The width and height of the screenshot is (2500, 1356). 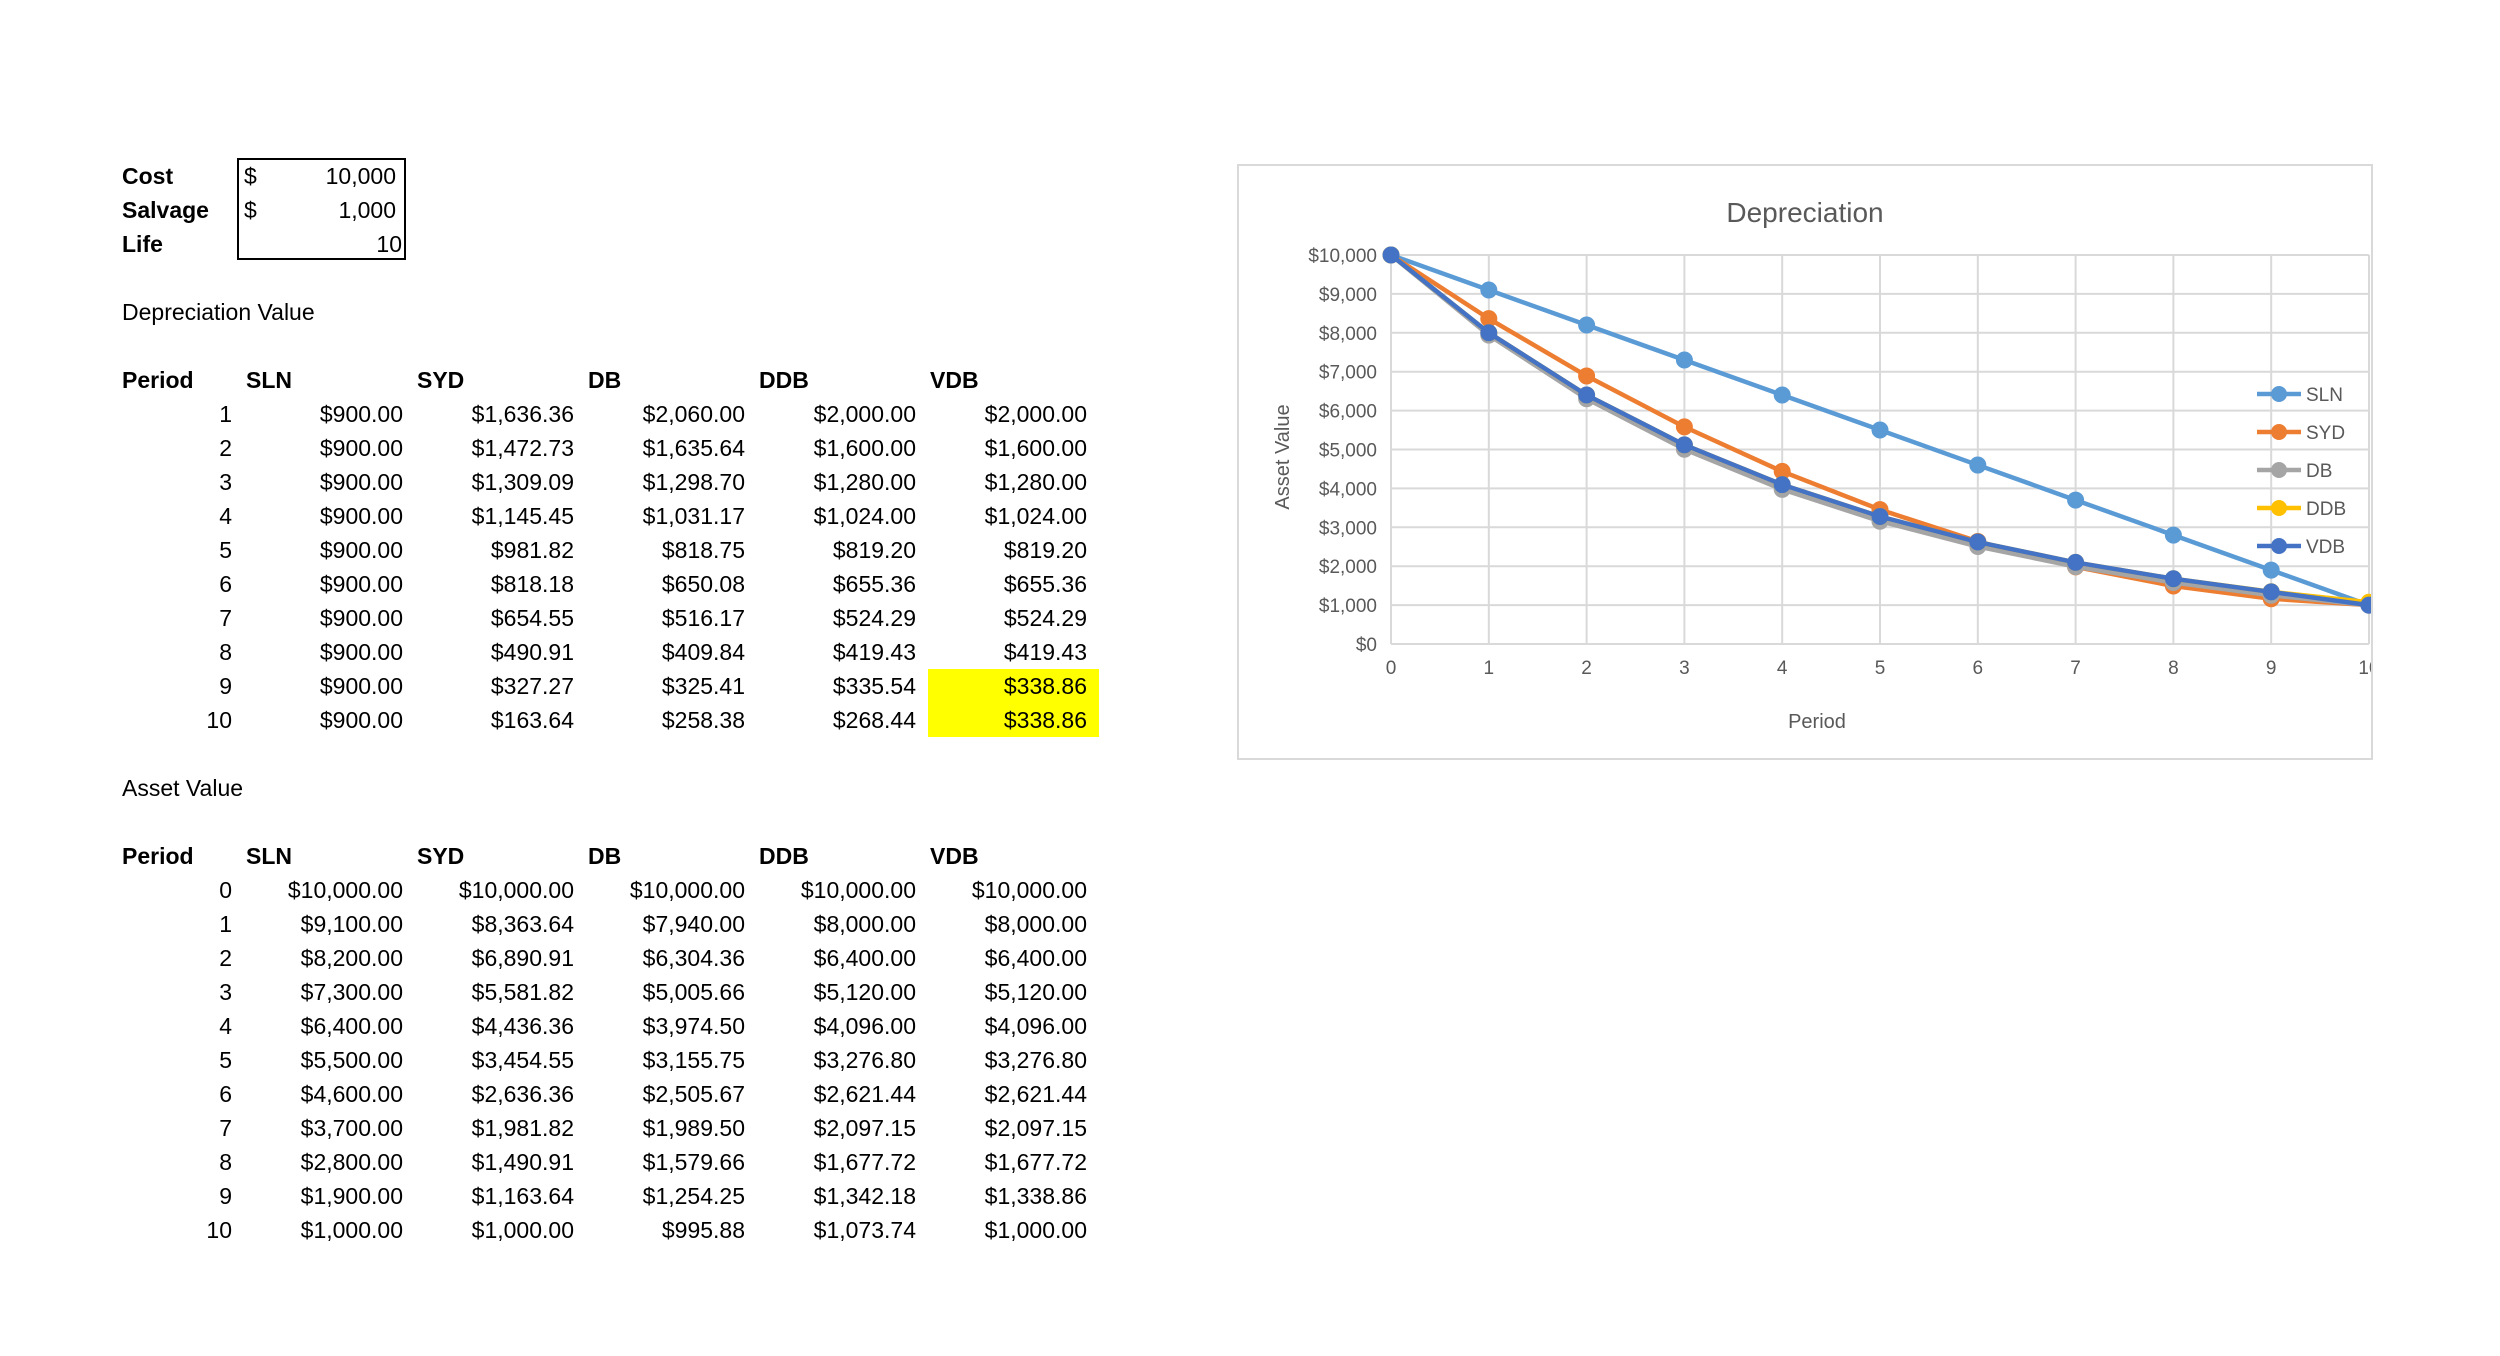 I want to click on asset-cell-ddb: $4,096.00, so click(x=864, y=1025).